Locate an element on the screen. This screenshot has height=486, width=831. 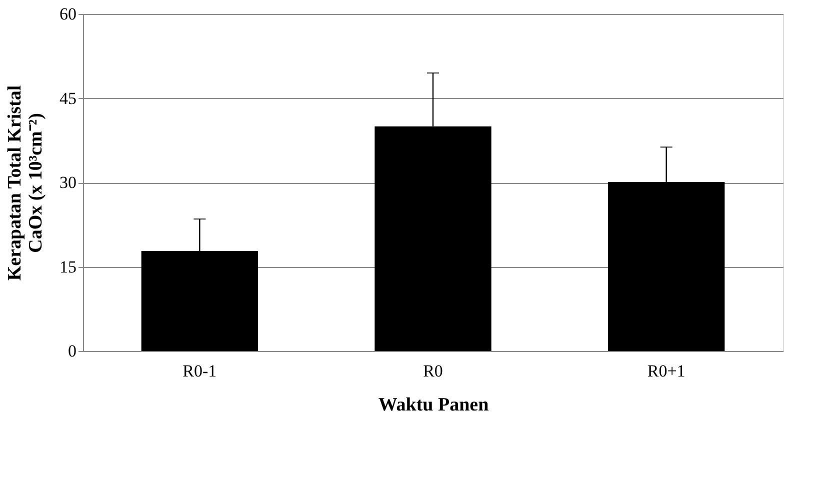
y-tick-label: 30 is located at coordinates (68, 182).